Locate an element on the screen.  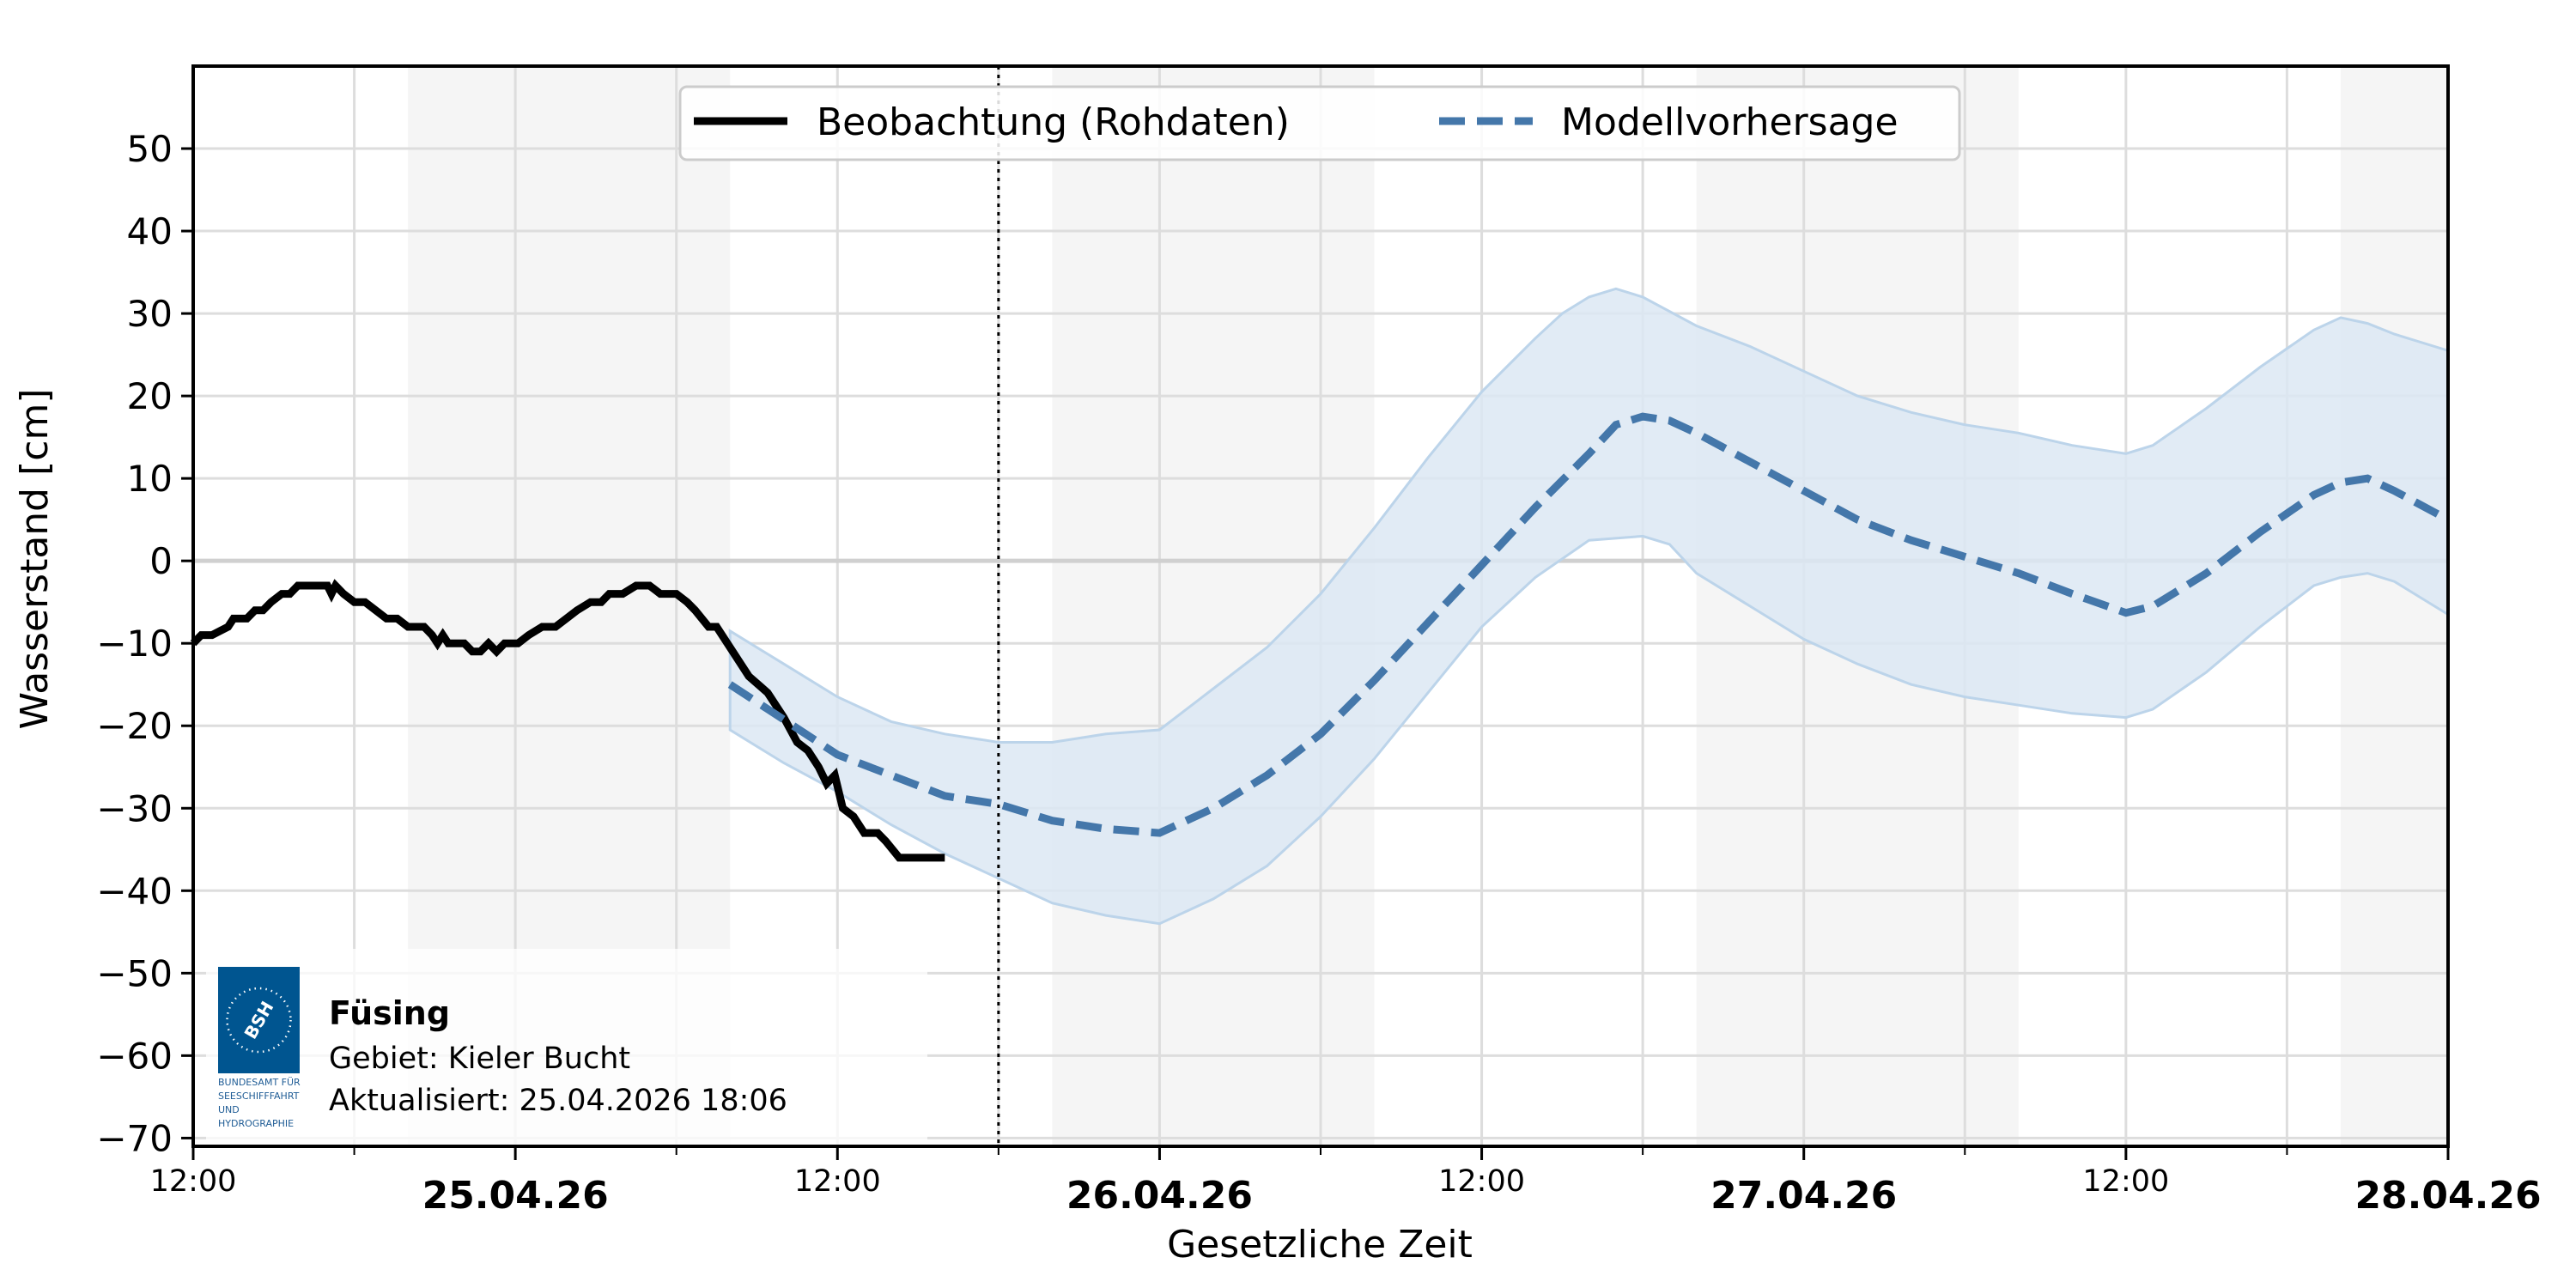
observation-legend-label: Beobachtung (Rohdaten) is located at coordinates (1053, 122).